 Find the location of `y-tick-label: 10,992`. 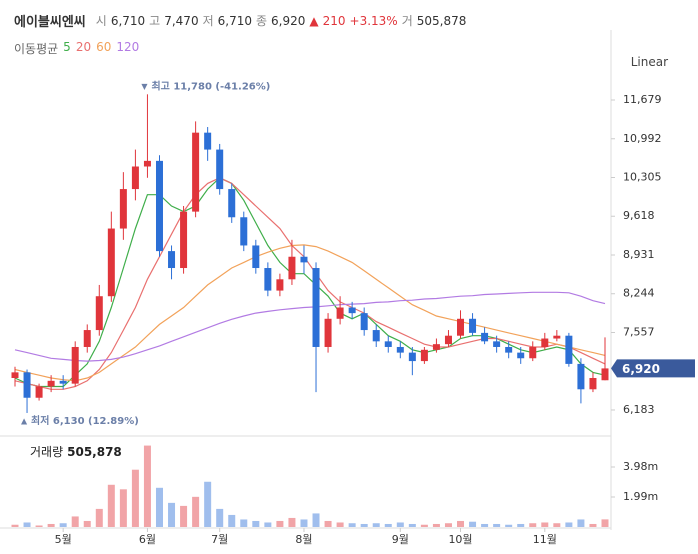

y-tick-label: 10,992 is located at coordinates (642, 138).